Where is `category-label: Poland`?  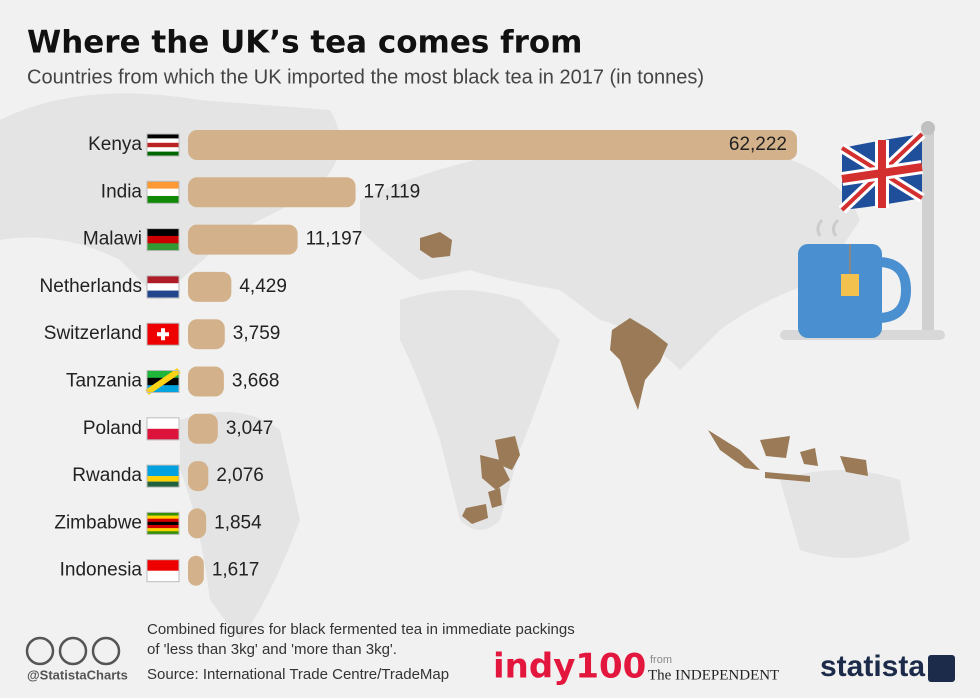
category-label: Poland is located at coordinates (112, 428).